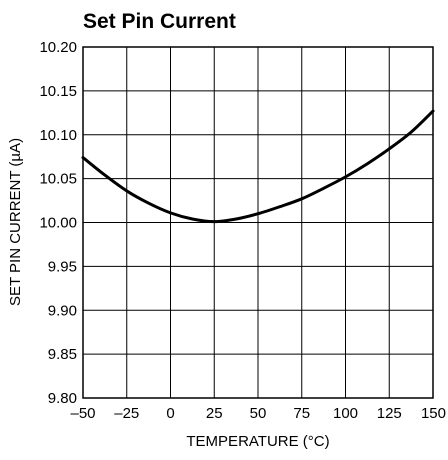 The width and height of the screenshot is (448, 460). Describe the element at coordinates (82, 413) in the screenshot. I see `x-tick-label: –50` at that location.